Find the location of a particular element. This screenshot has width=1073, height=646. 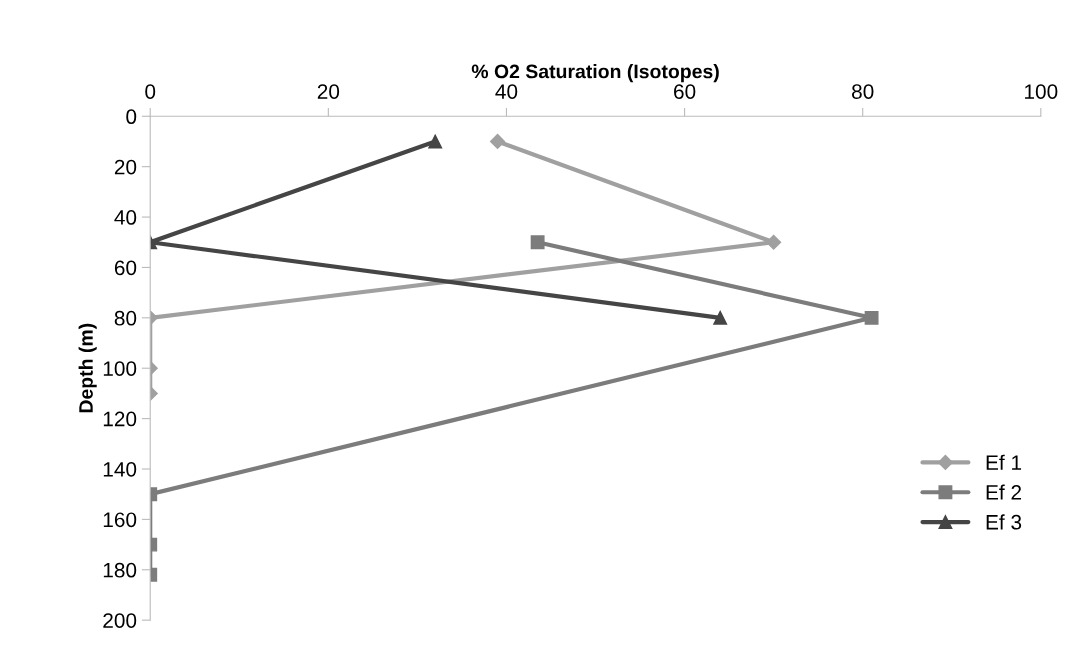

x-tick-label: 20 is located at coordinates (328, 91).